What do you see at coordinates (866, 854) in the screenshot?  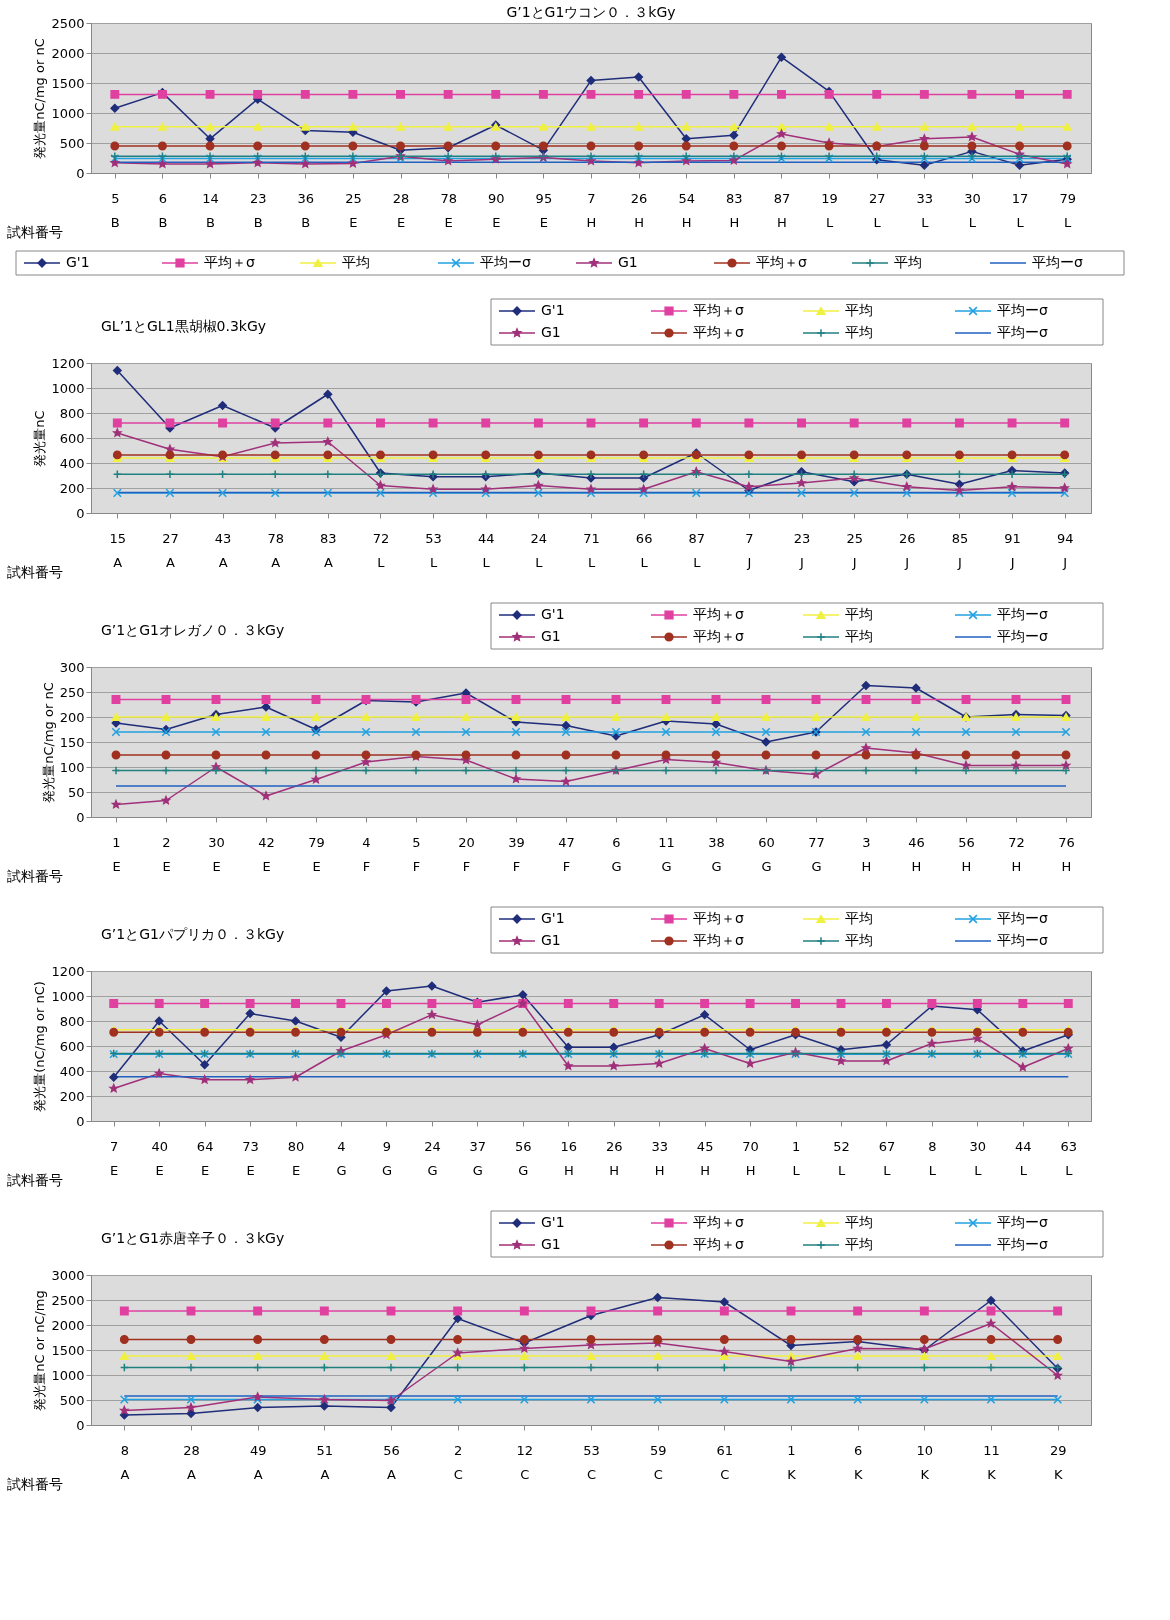 I see `x-tick-label: 3 H` at bounding box center [866, 854].